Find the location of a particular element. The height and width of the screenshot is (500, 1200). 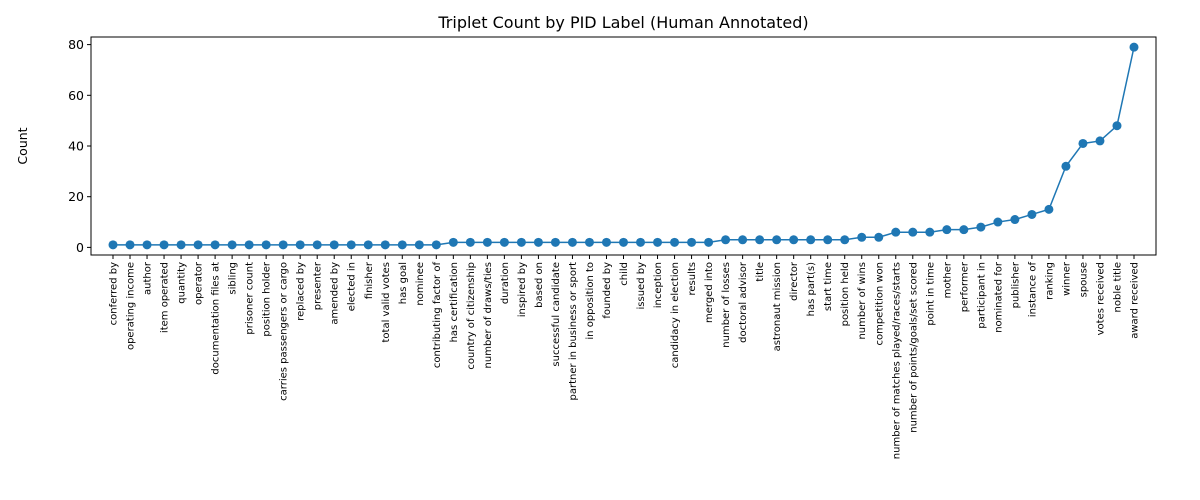

x-tick-label: contributing factor of is located at coordinates (437, 315).